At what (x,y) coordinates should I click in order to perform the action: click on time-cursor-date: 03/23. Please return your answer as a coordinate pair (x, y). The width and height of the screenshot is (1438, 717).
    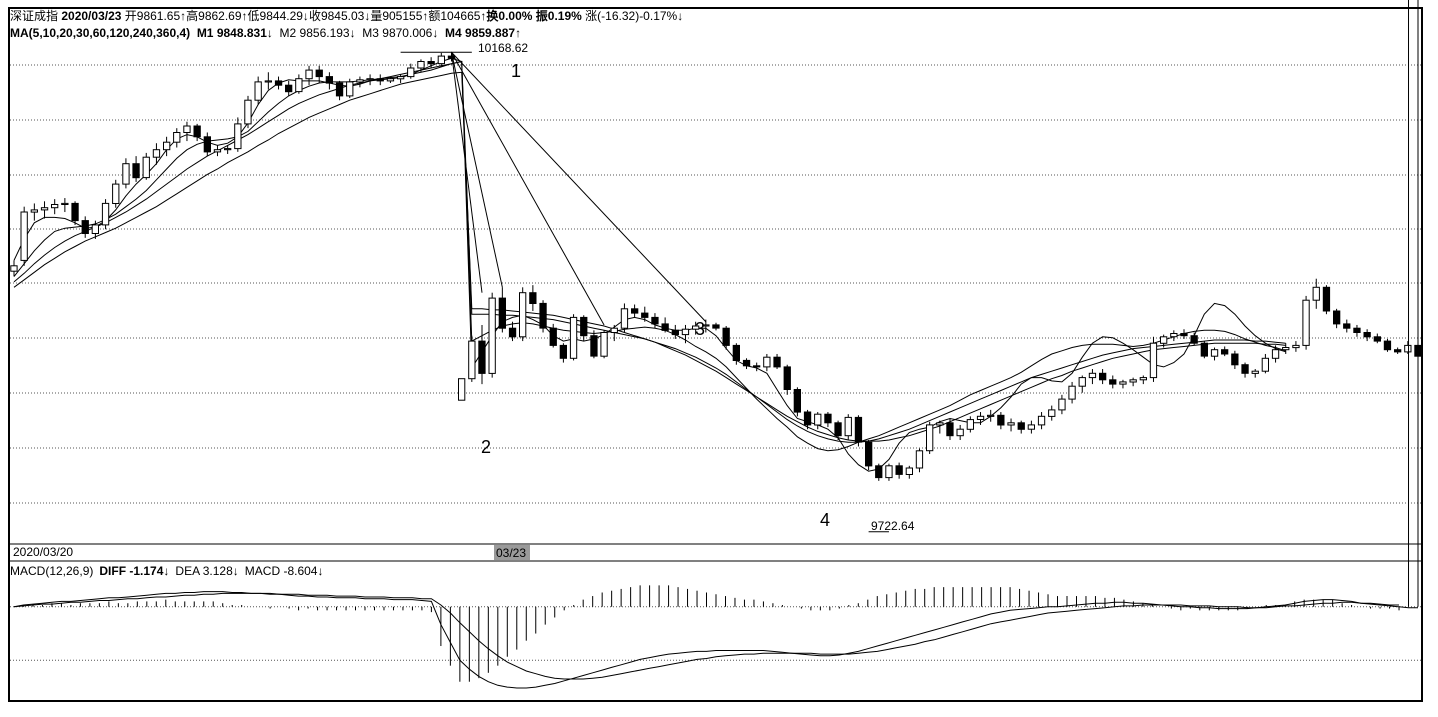
    Looking at the image, I should click on (511, 553).